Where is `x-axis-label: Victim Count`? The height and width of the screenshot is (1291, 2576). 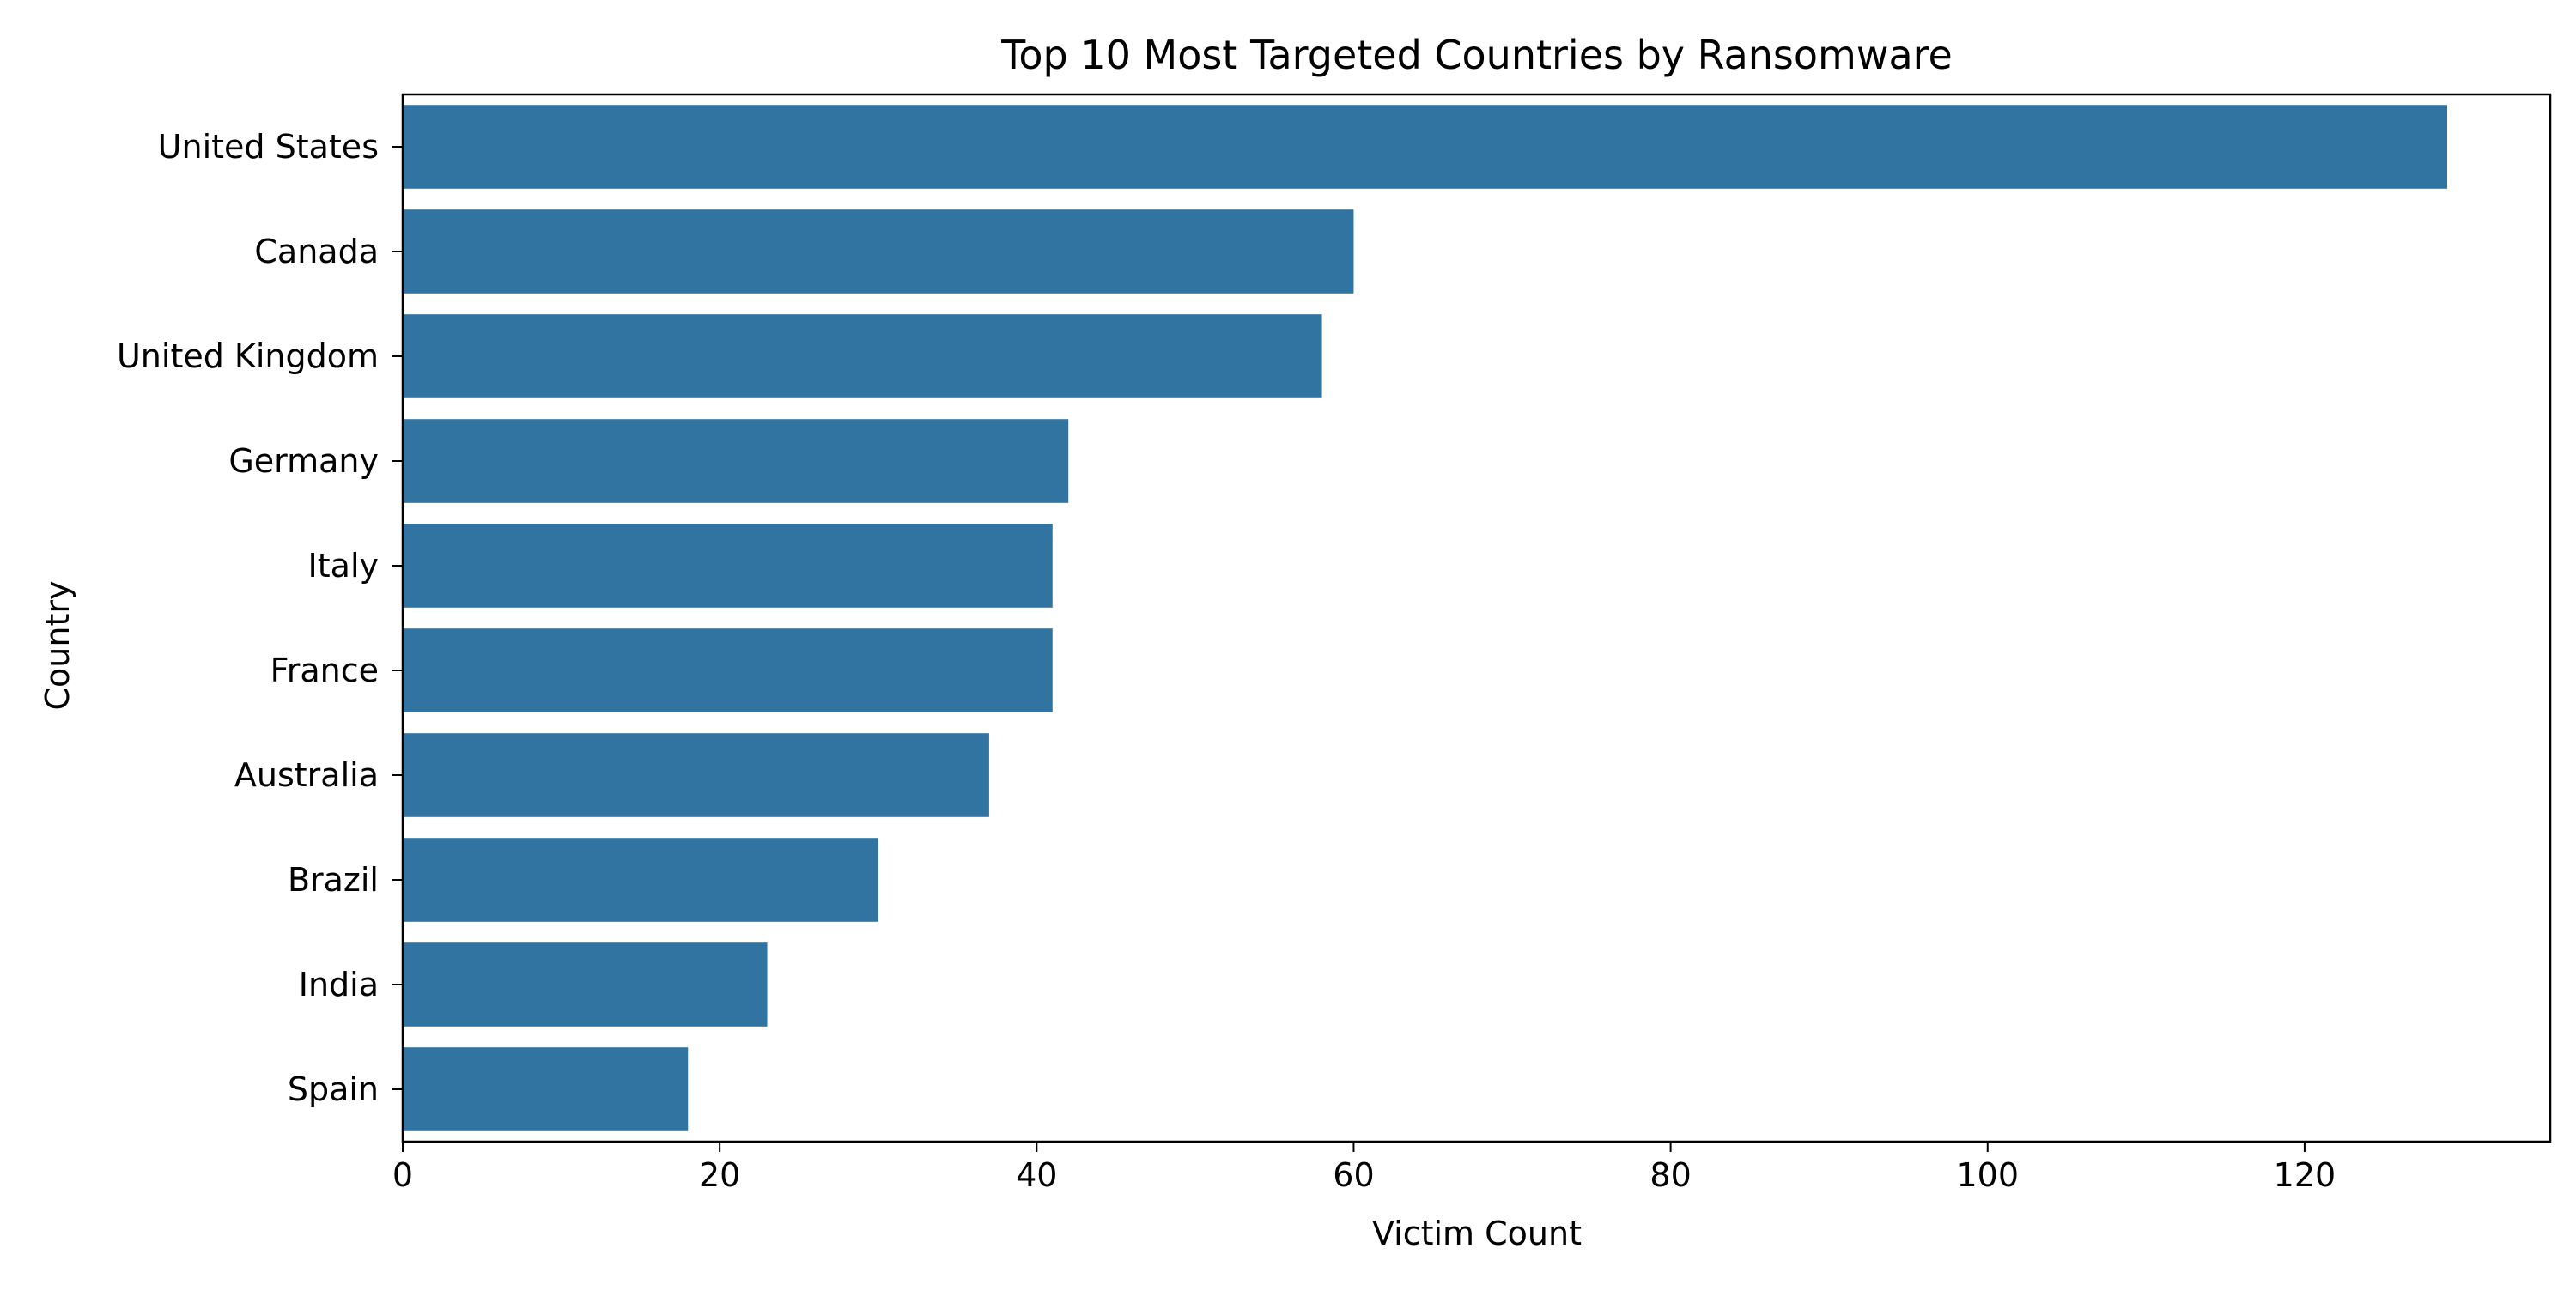
x-axis-label: Victim Count is located at coordinates (1477, 1234).